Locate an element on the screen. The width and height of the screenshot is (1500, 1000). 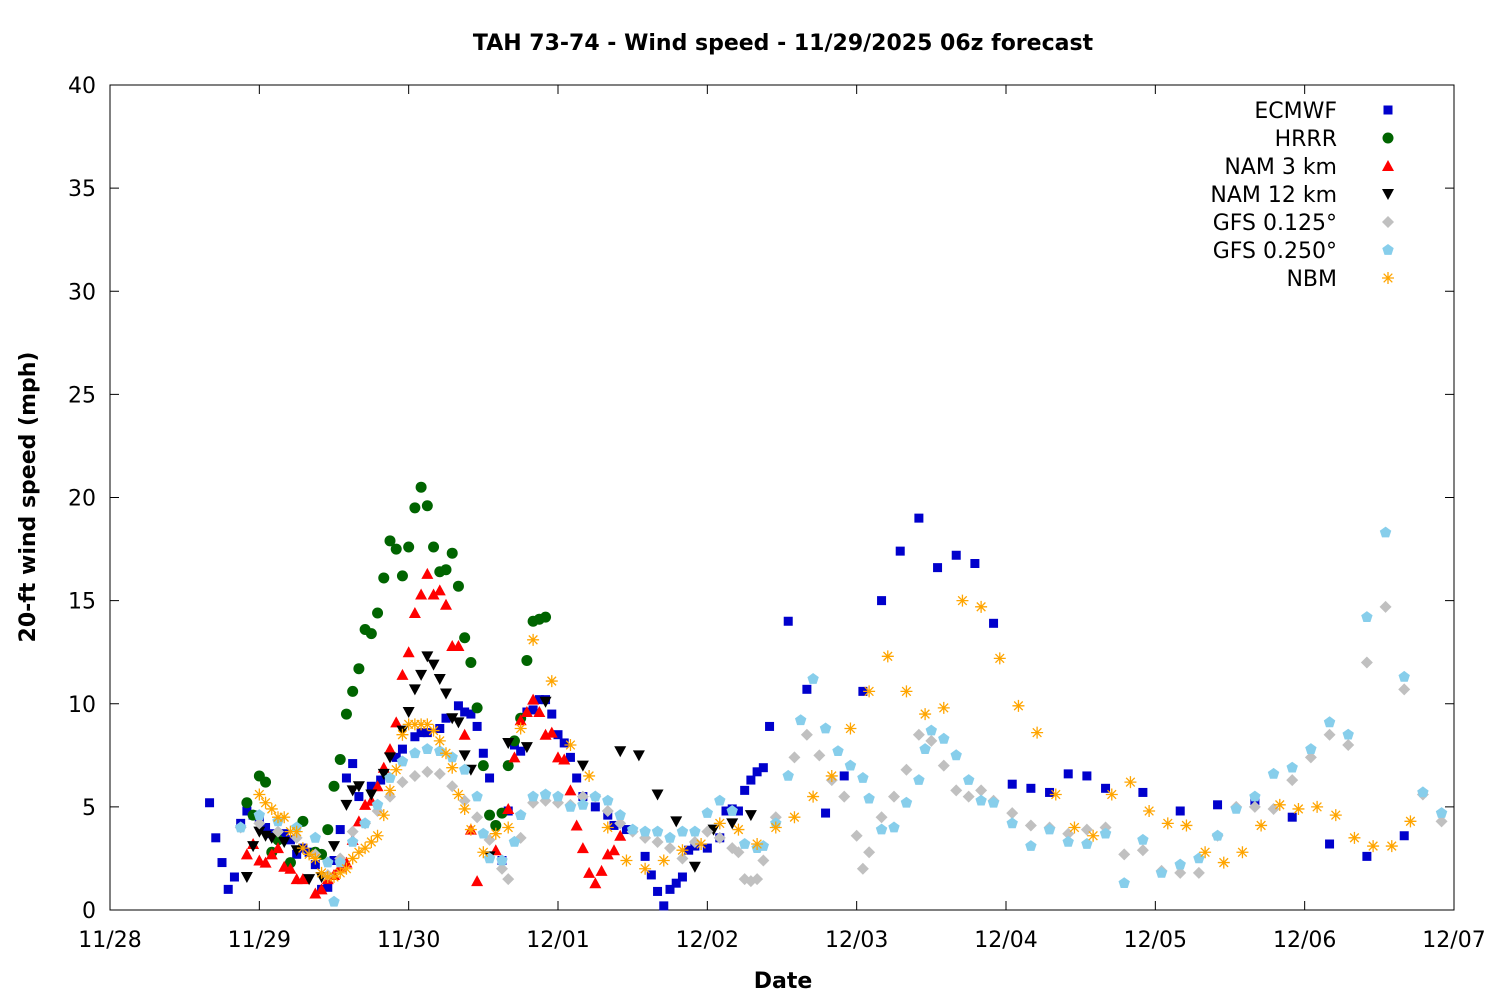
legend-label: HRRR is located at coordinates (1306, 139).